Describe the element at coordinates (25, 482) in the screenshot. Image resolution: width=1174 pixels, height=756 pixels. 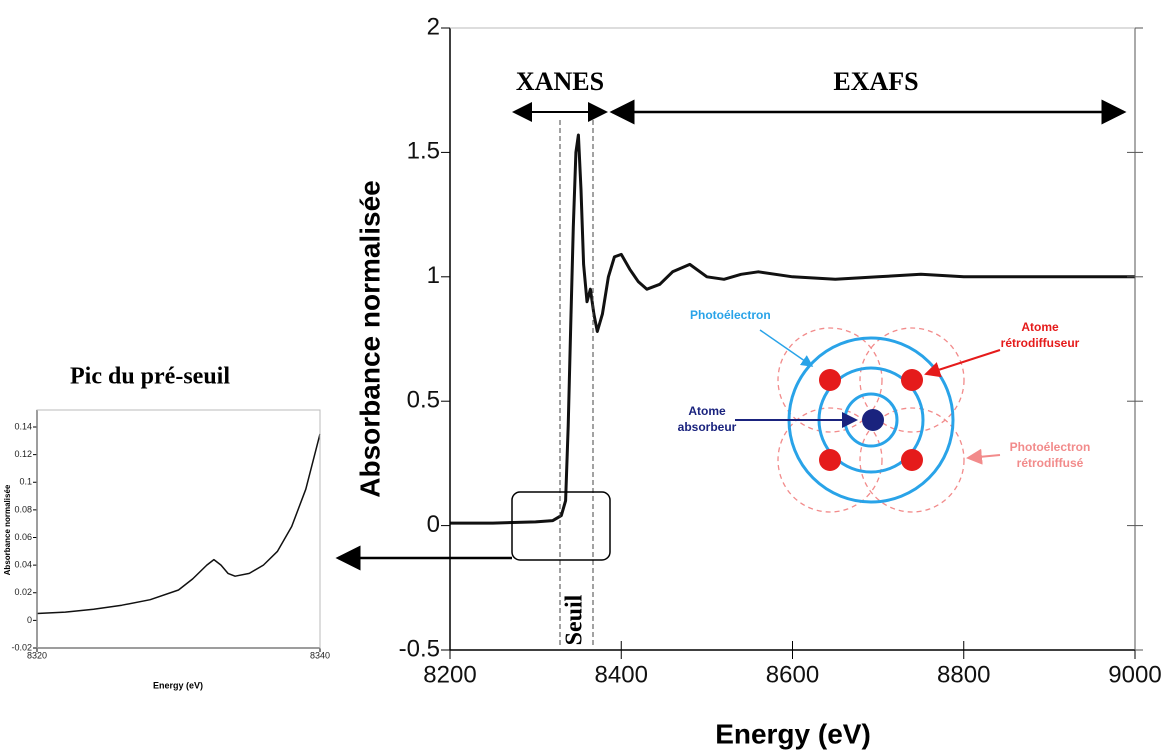
I see `y-tick-label: 0.1` at that location.